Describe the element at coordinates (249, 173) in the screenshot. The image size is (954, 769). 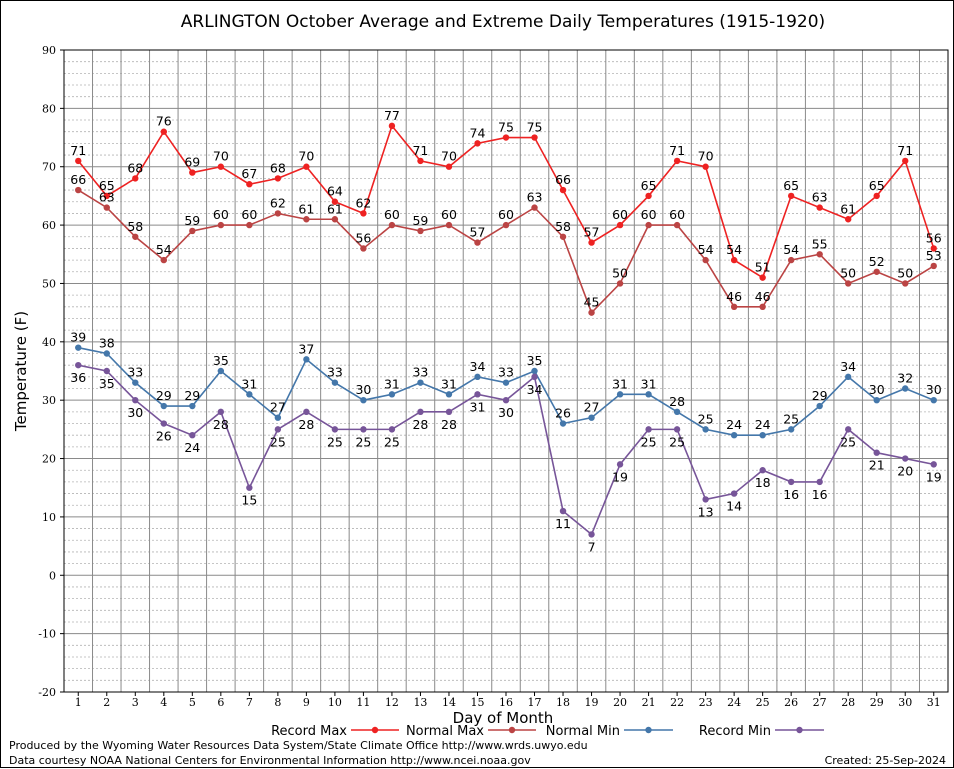
I see `record-max-data-label: 67` at that location.